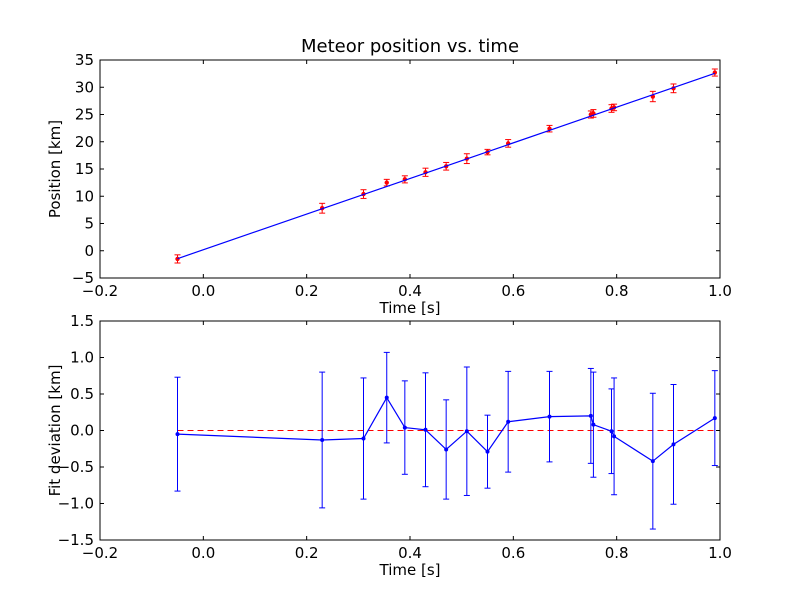  I want to click on y-axis-label: Position [km], so click(55, 169).